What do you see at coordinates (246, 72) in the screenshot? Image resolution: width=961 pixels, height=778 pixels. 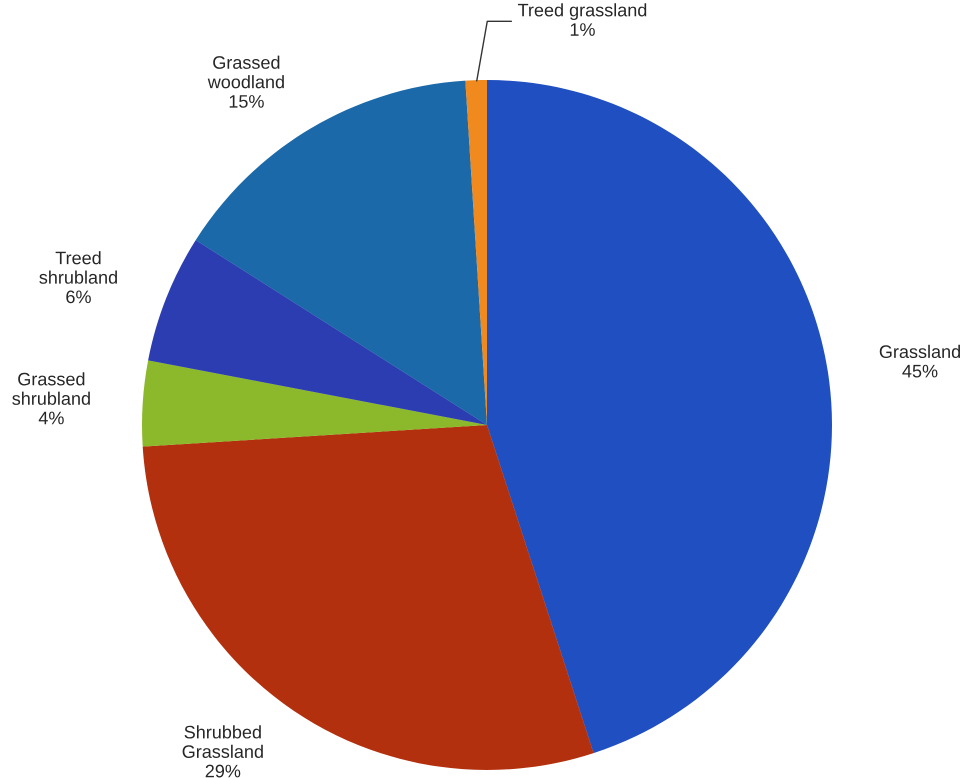 I see `slice-label: Grassed woodland` at bounding box center [246, 72].